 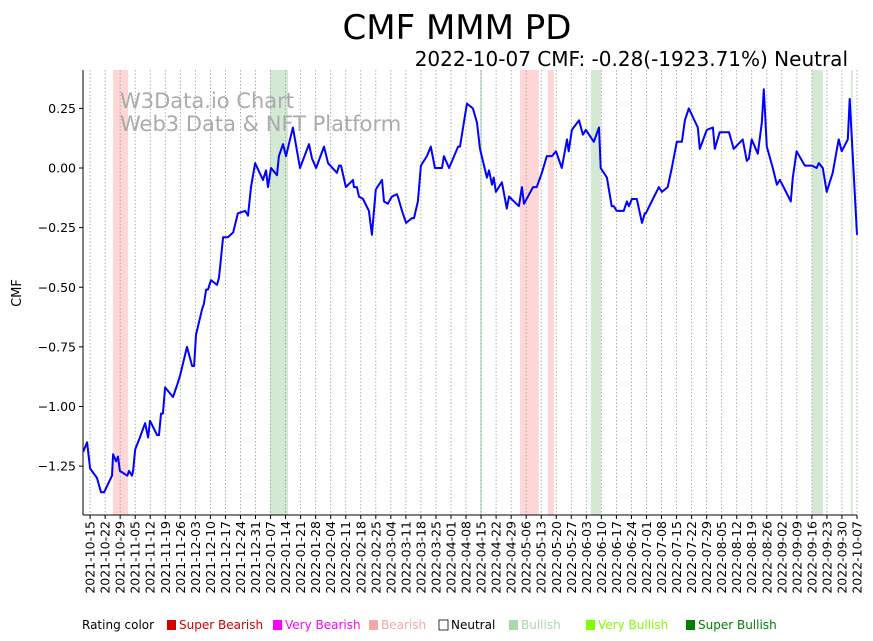 What do you see at coordinates (676, 557) in the screenshot?
I see `x-tick-label: 2022-07-15` at bounding box center [676, 557].